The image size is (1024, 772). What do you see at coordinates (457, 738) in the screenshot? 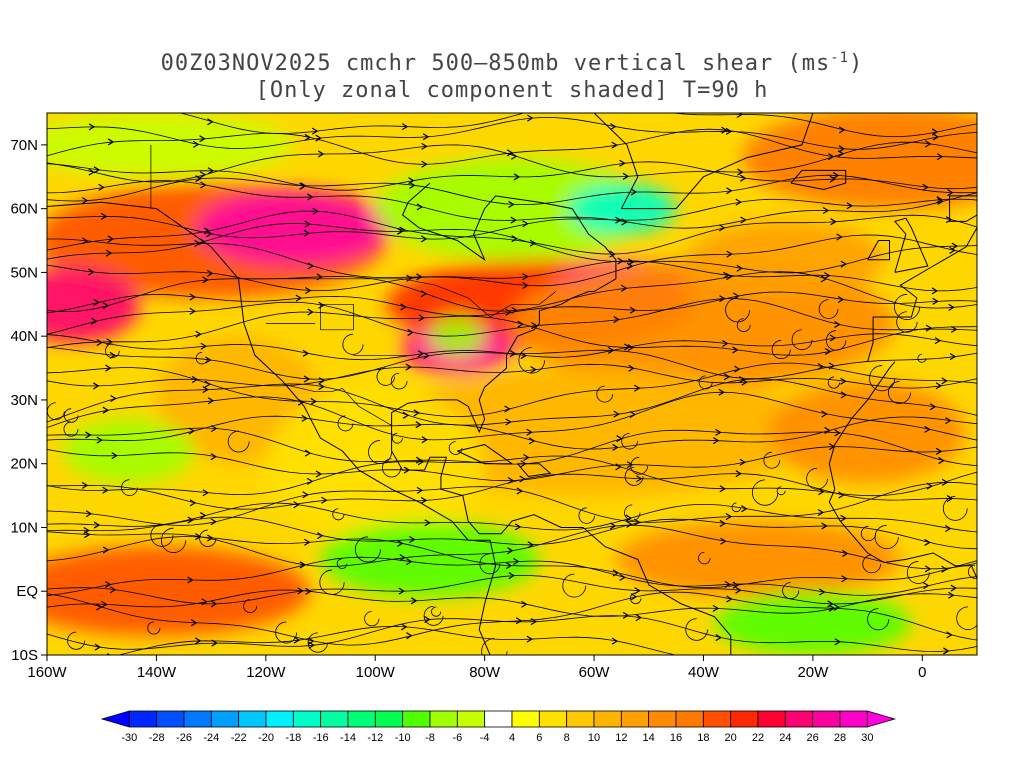
I see `colorbar-label: -6` at bounding box center [457, 738].